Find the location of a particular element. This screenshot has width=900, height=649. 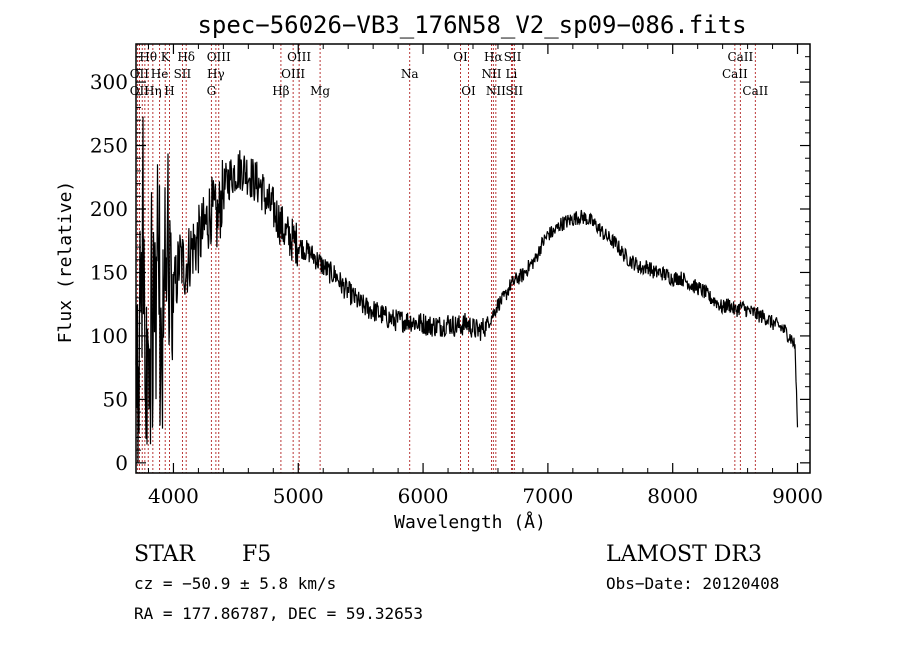

spectral-line-label: Hθ is located at coordinates (148, 57).